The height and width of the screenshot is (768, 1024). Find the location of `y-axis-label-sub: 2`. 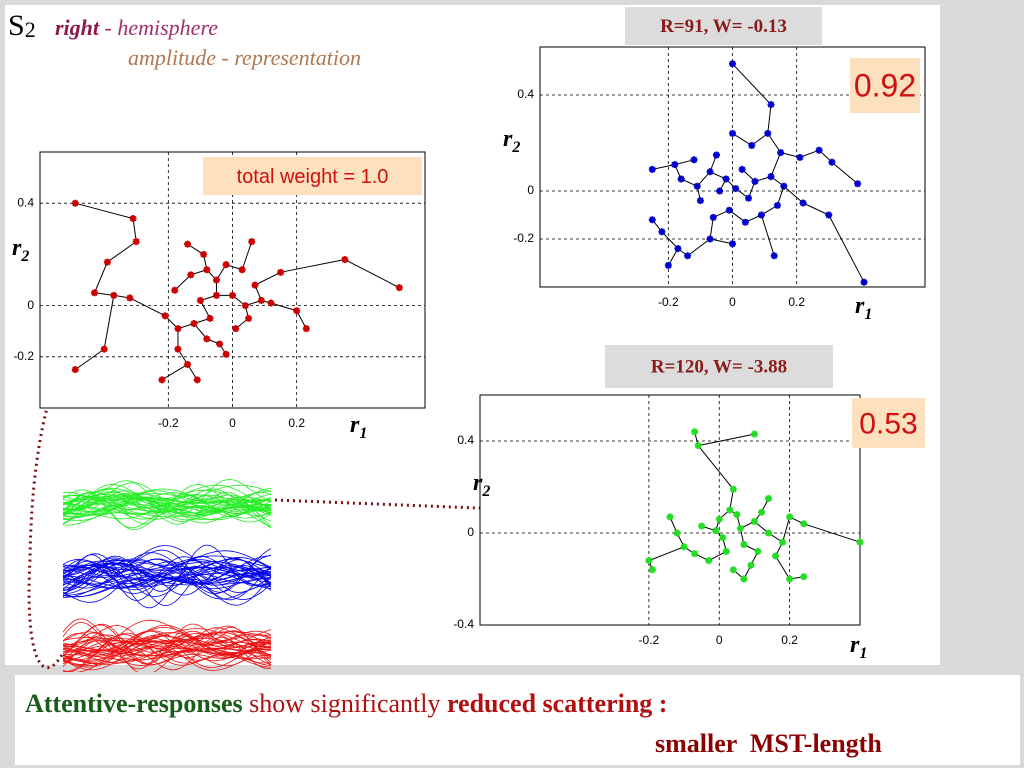

y-axis-label-sub: 2 is located at coordinates (485, 491).